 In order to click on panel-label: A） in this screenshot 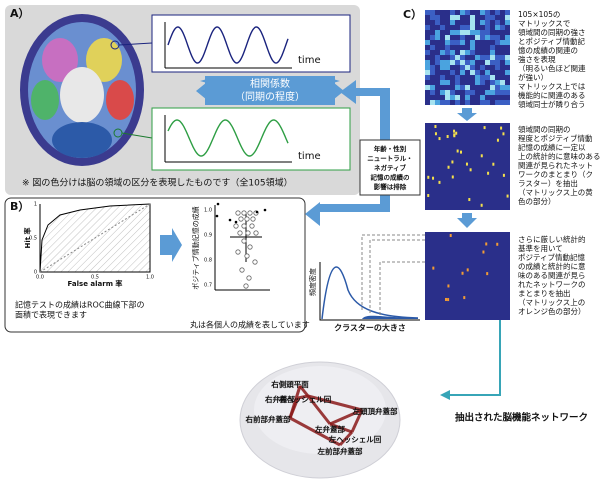, I will do `click(20, 13)`.